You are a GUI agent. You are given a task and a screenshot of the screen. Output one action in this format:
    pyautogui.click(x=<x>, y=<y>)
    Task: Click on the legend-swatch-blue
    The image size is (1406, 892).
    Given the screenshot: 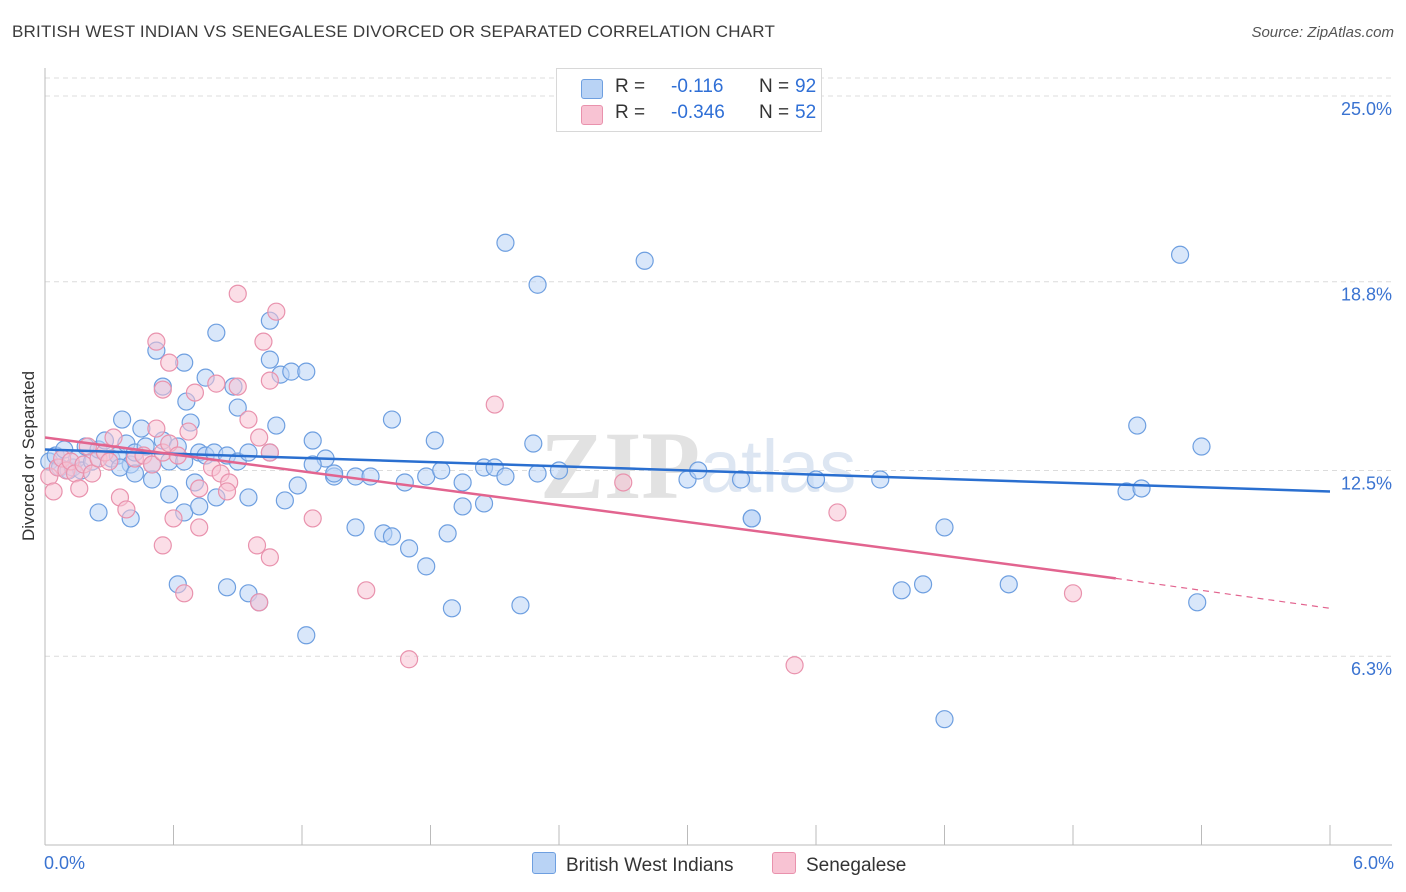 What is the action you would take?
    pyautogui.click(x=592, y=89)
    